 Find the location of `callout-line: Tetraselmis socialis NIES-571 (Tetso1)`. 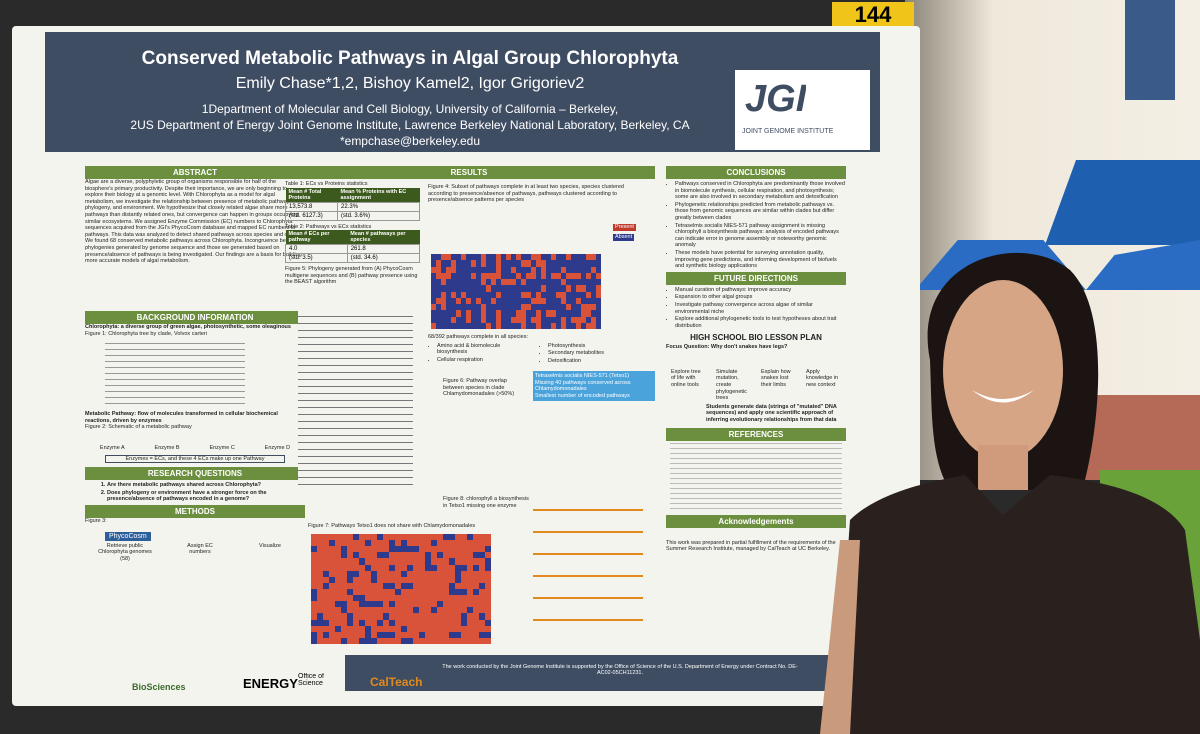

callout-line: Tetraselmis socialis NIES-571 (Tetso1) is located at coordinates (582, 376).